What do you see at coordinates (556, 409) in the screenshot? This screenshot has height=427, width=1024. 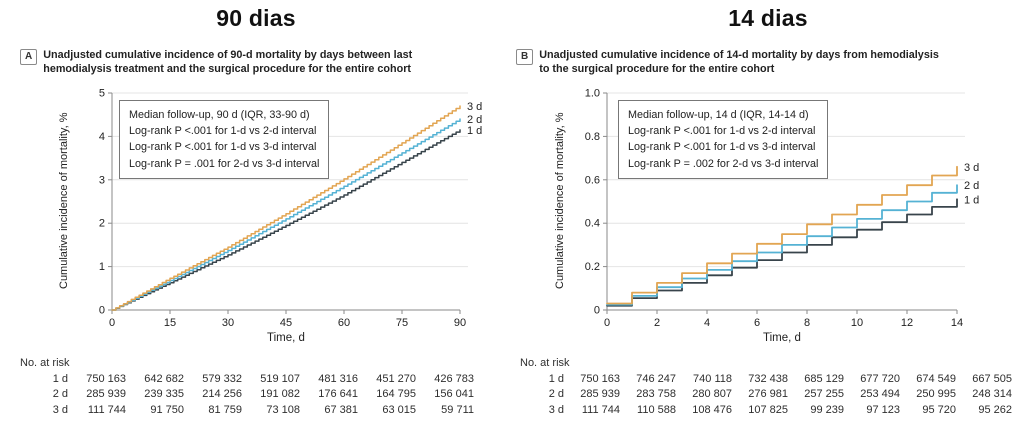 I see `risk-cell: 3 d` at bounding box center [556, 409].